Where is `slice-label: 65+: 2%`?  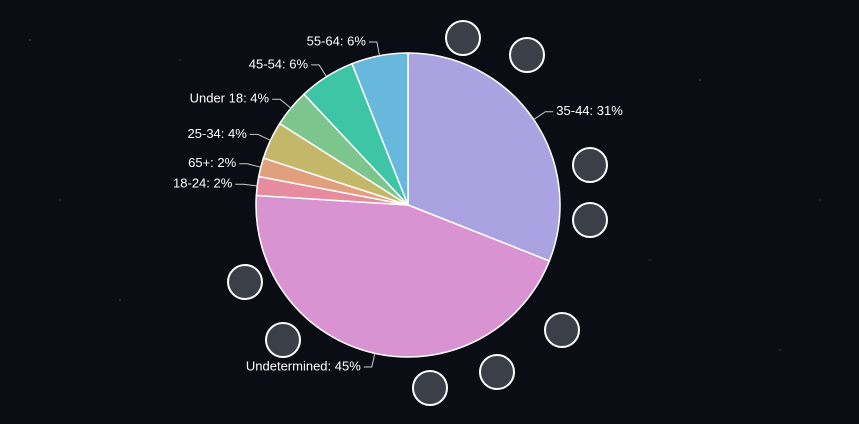
slice-label: 65+: 2% is located at coordinates (212, 162).